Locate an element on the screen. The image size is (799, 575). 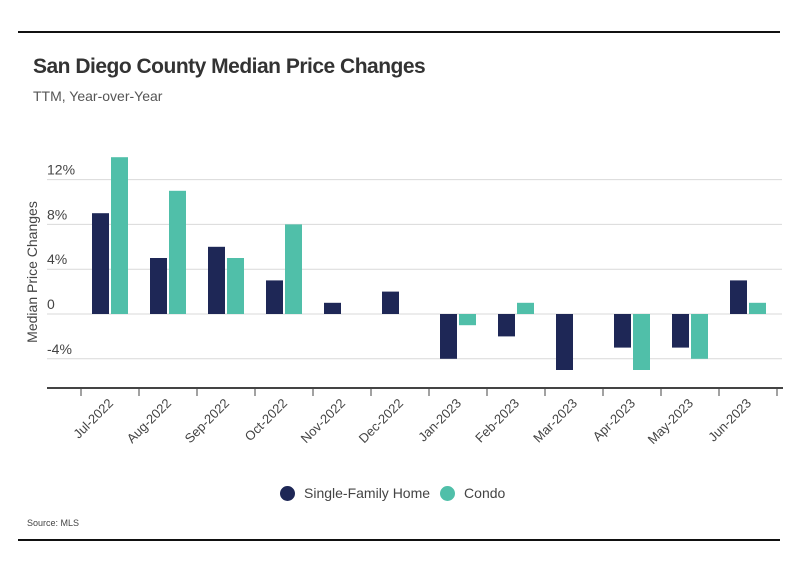
bar-condo-sep-2022 is located at coordinates (235, 286).